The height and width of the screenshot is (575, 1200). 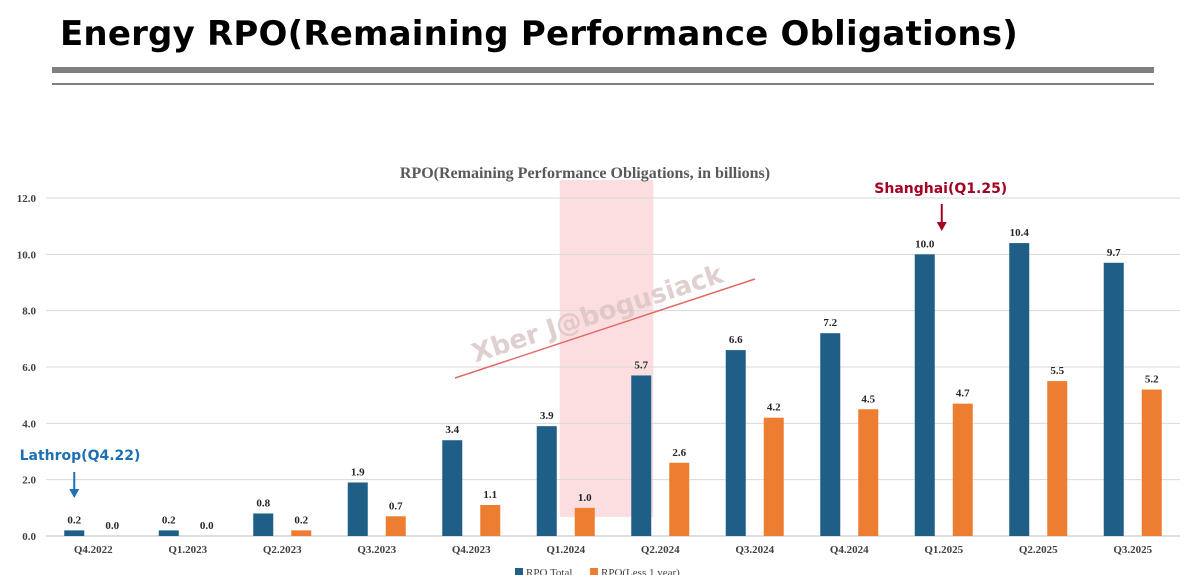 What do you see at coordinates (282, 550) in the screenshot?
I see `x-tick-label: Q2.2023` at bounding box center [282, 550].